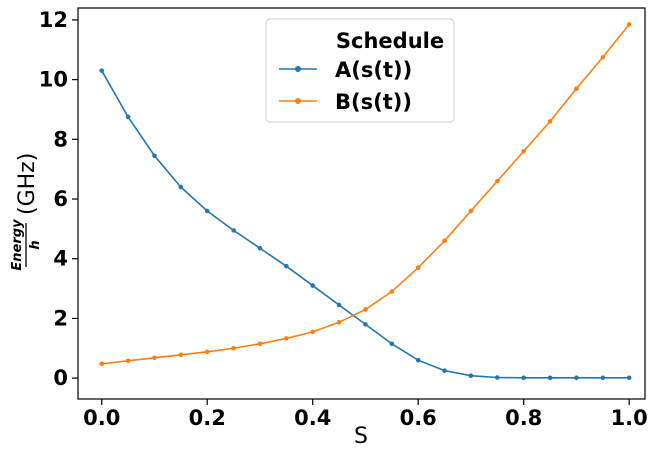 Image resolution: width=667 pixels, height=450 pixels. Describe the element at coordinates (53, 80) in the screenshot. I see `y-tick-label: 10` at that location.